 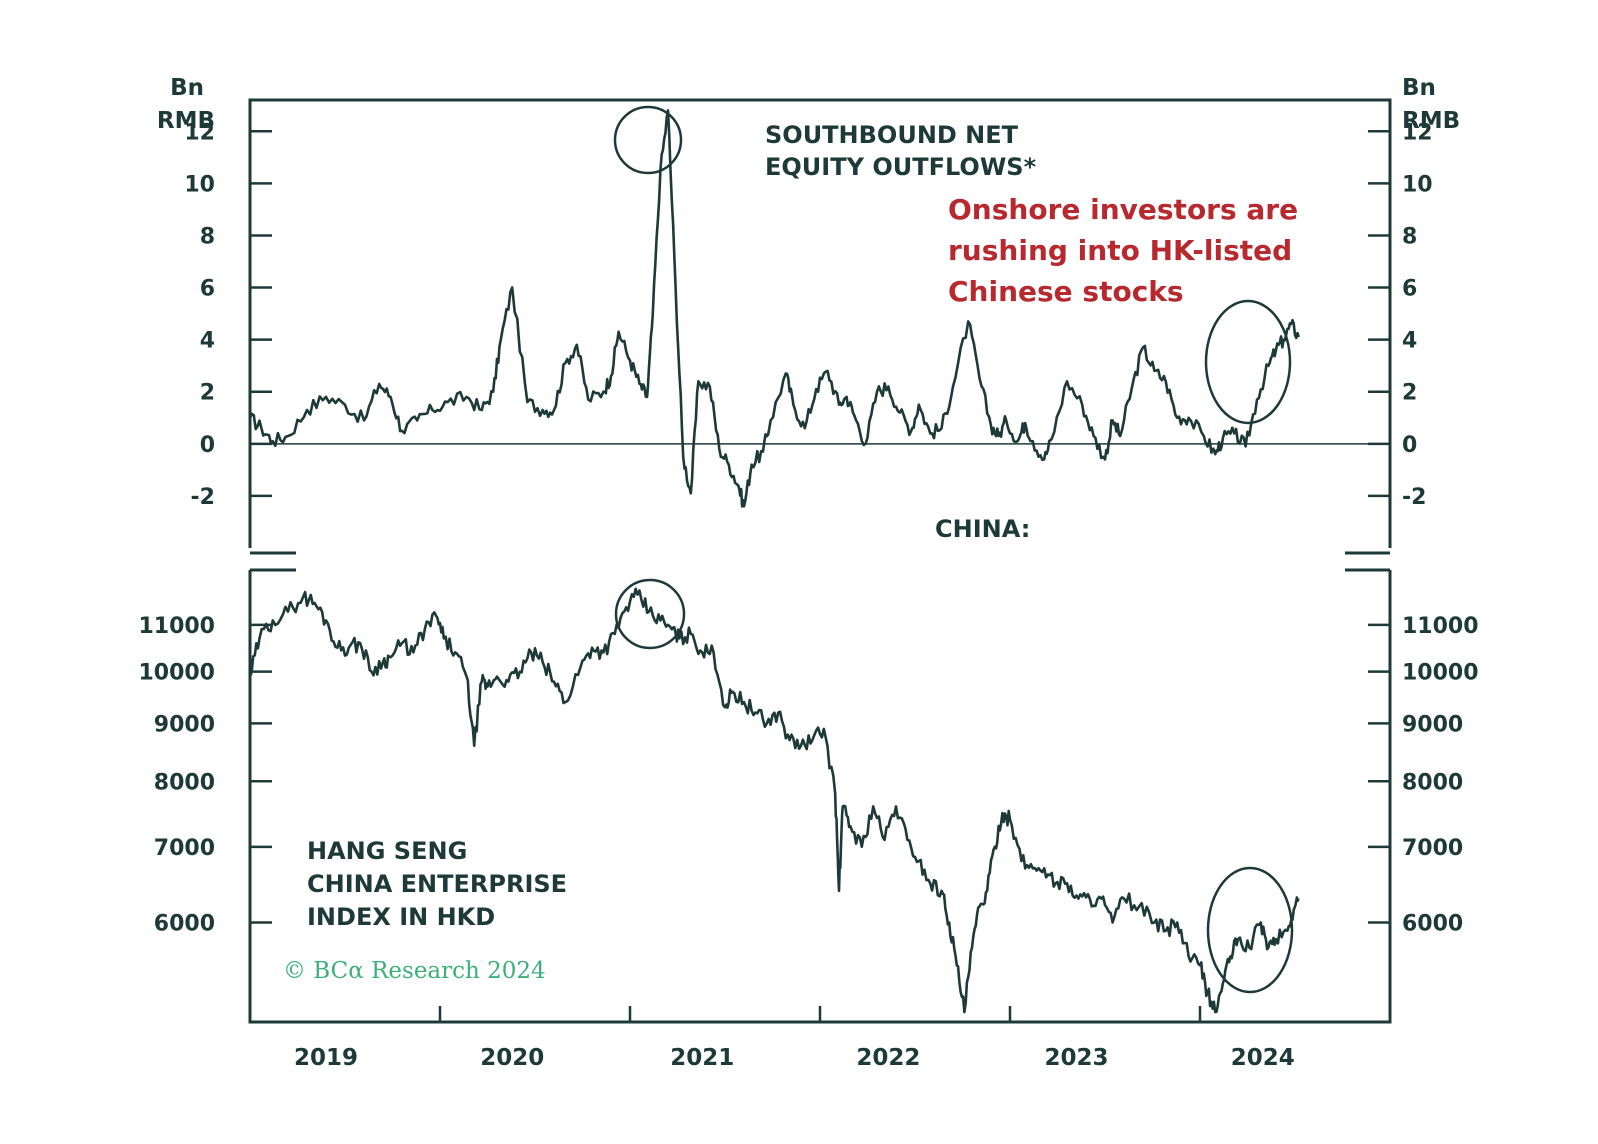 I want to click on highlight-circle-2021-high, so click(x=650, y=614).